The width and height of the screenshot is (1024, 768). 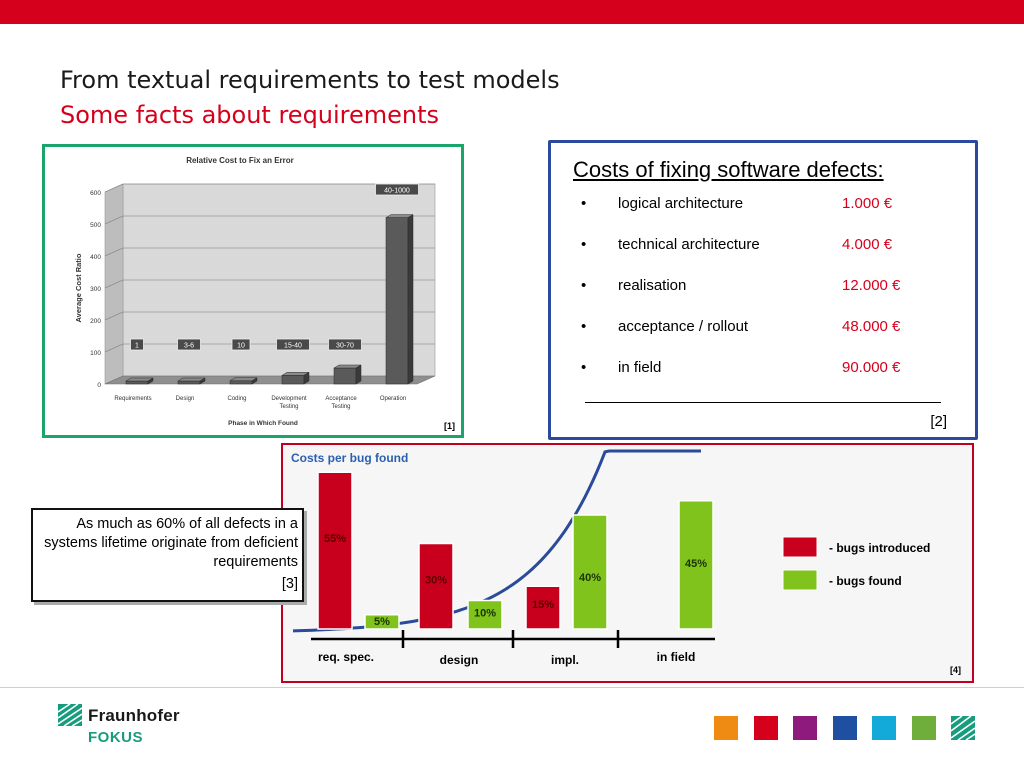 I want to click on data-label: 30%, so click(x=436, y=580).